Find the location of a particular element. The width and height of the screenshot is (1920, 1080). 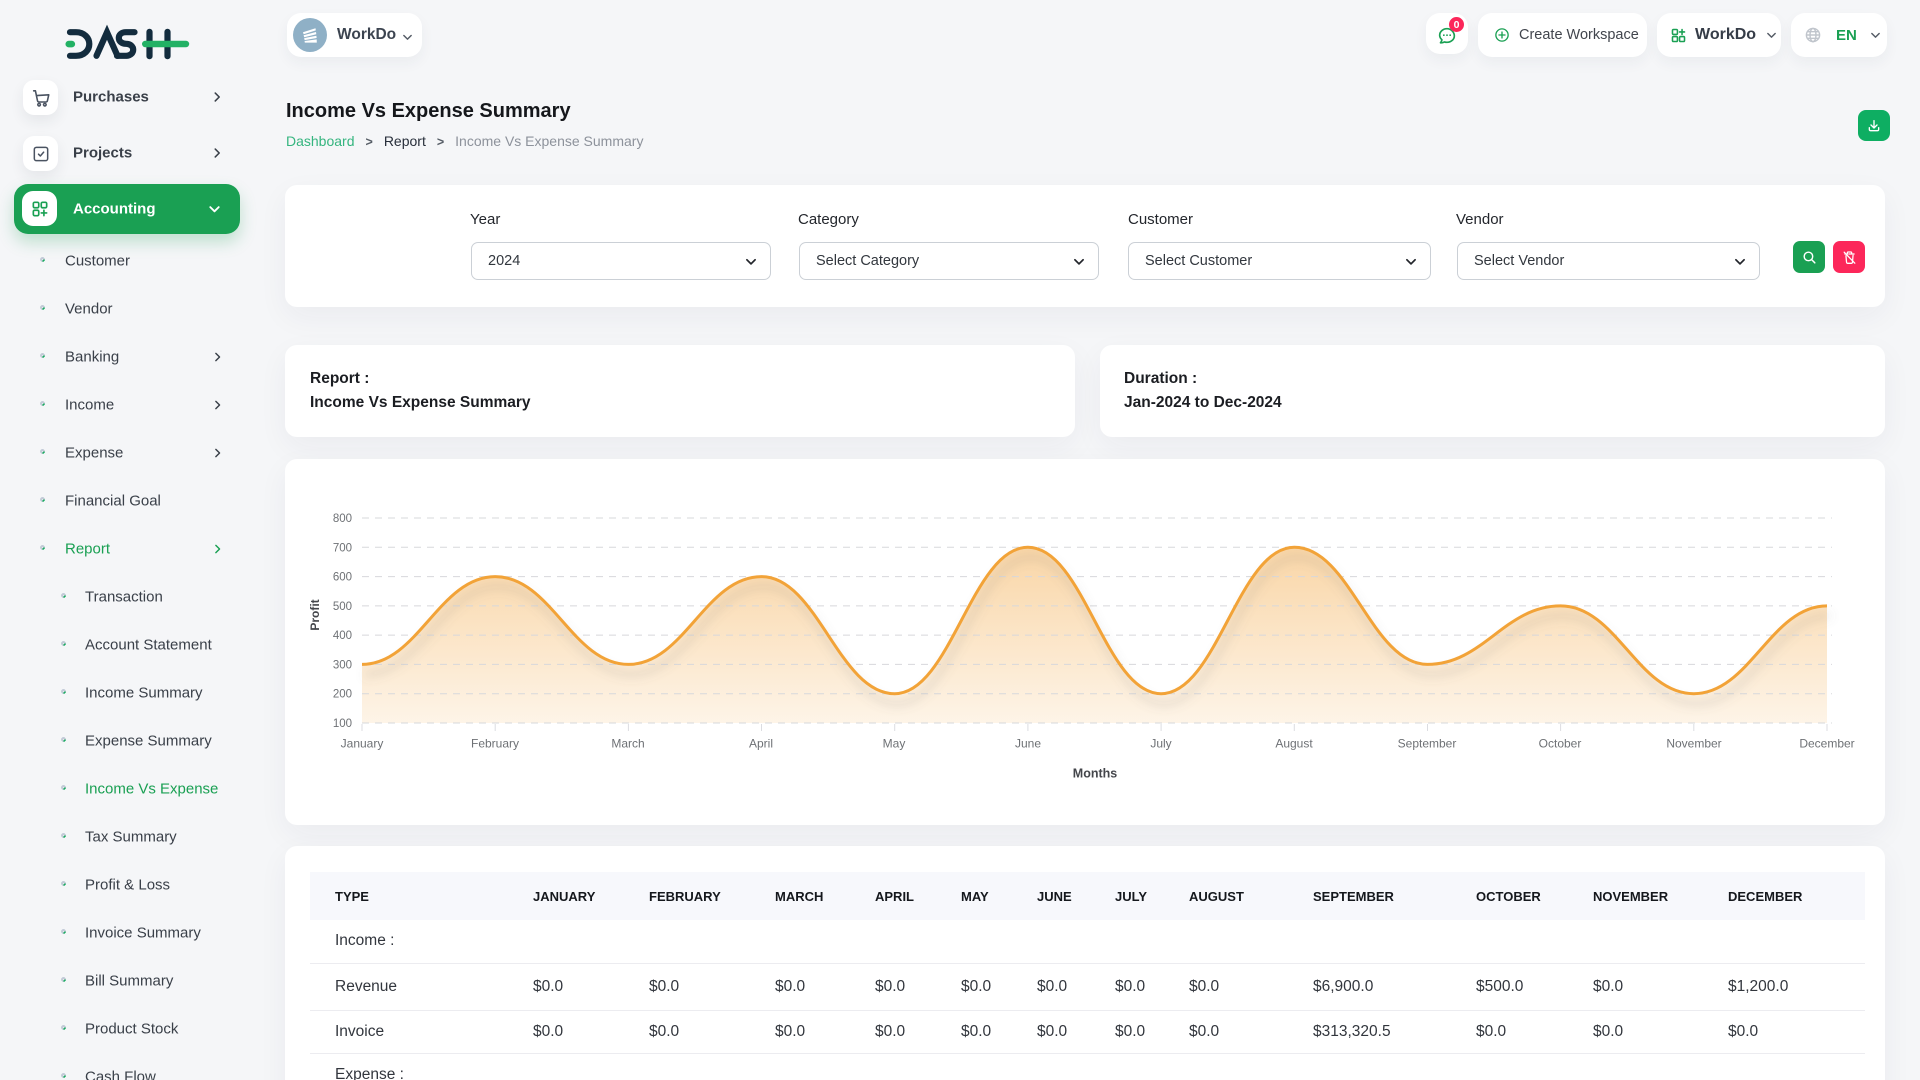

svg-text: February is located at coordinates (495, 744).